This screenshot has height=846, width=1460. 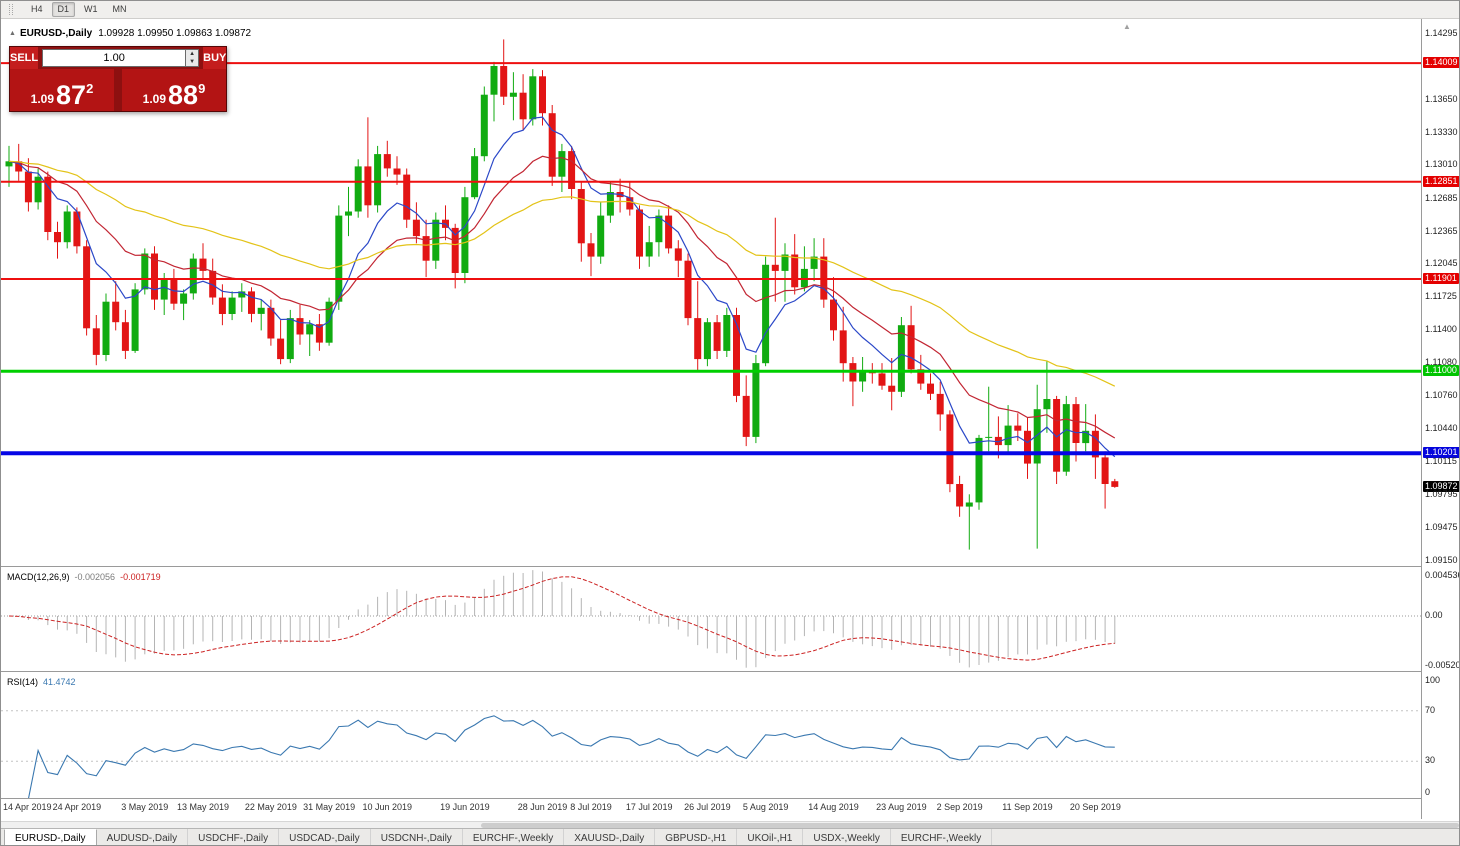 What do you see at coordinates (1430, 760) in the screenshot?
I see `rsi-axis-label: 30` at bounding box center [1430, 760].